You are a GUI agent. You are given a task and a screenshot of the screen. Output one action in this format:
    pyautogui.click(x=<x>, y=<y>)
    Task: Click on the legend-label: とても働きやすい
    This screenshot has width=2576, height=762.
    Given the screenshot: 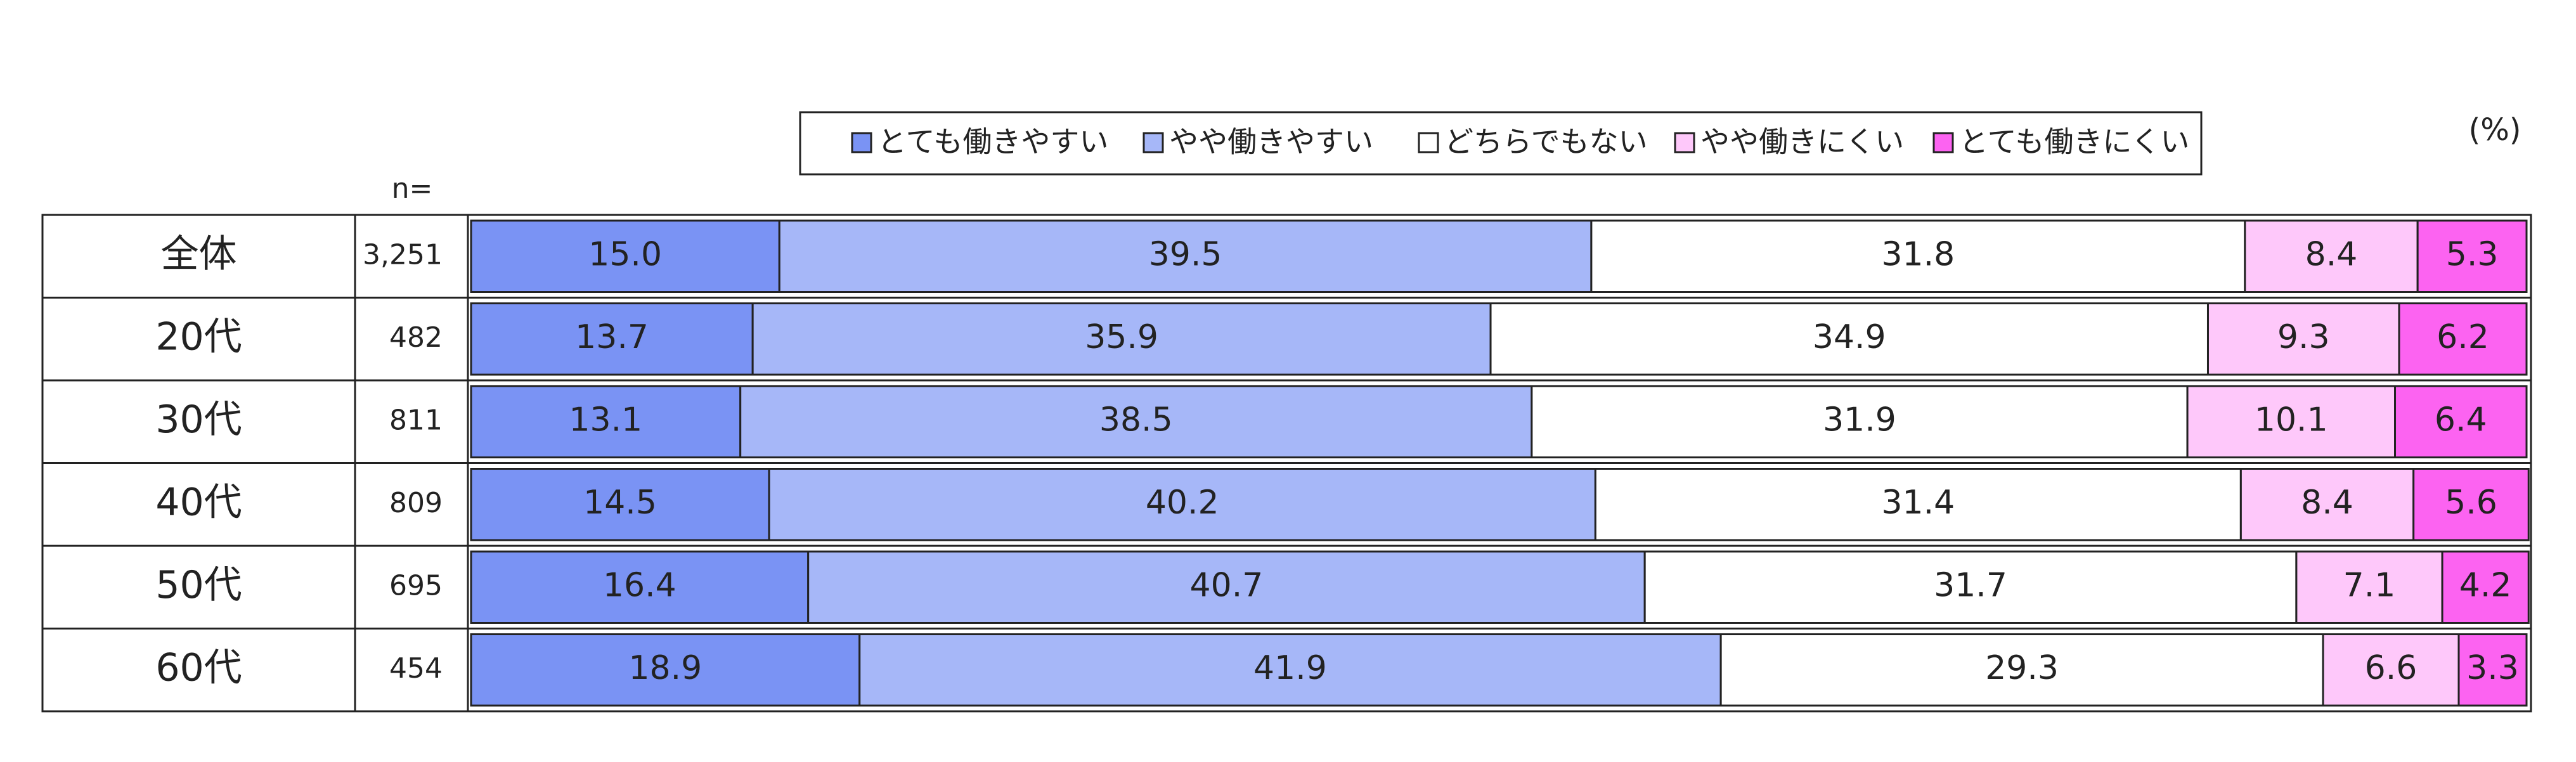 What is the action you would take?
    pyautogui.click(x=992, y=142)
    